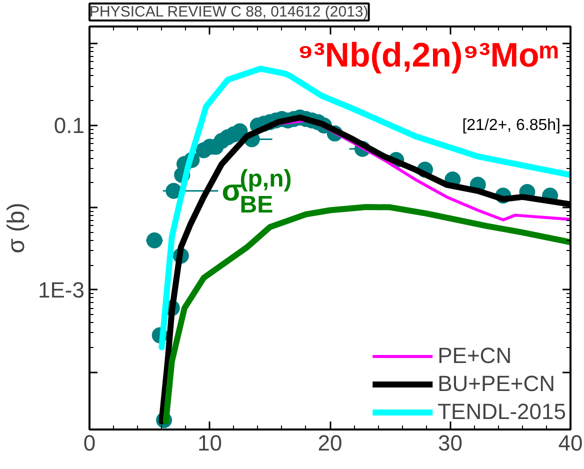 This screenshot has height=469, width=584. What do you see at coordinates (450, 443) in the screenshot?
I see `x-tick-label: 30` at bounding box center [450, 443].